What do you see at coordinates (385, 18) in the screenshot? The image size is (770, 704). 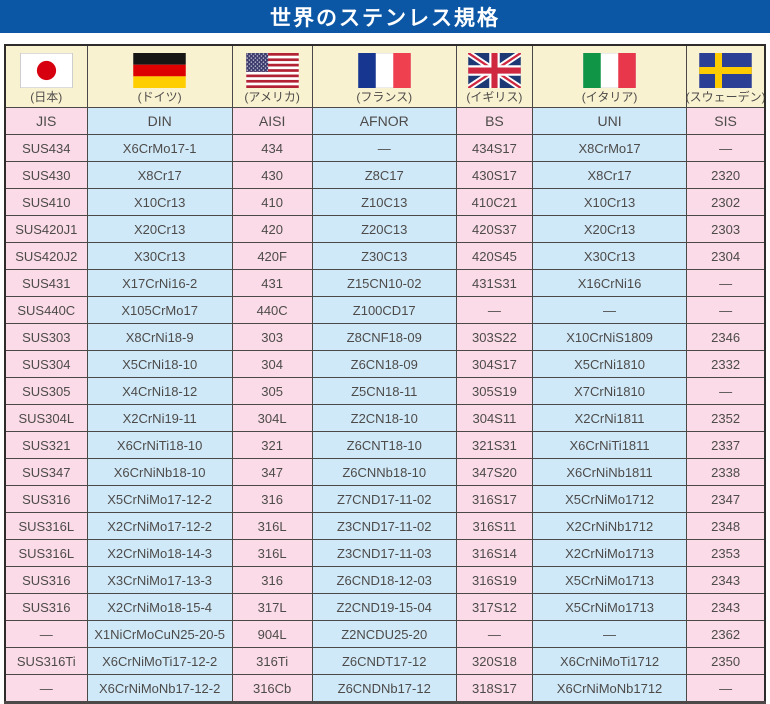 I see `page-title: 世界のステンレス規格` at bounding box center [385, 18].